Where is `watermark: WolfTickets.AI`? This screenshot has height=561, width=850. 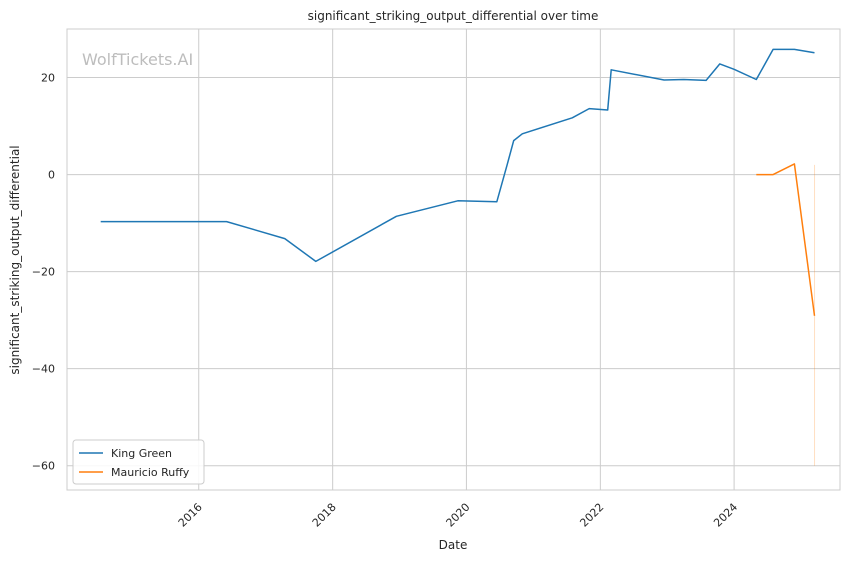
watermark: WolfTickets.AI is located at coordinates (137, 59).